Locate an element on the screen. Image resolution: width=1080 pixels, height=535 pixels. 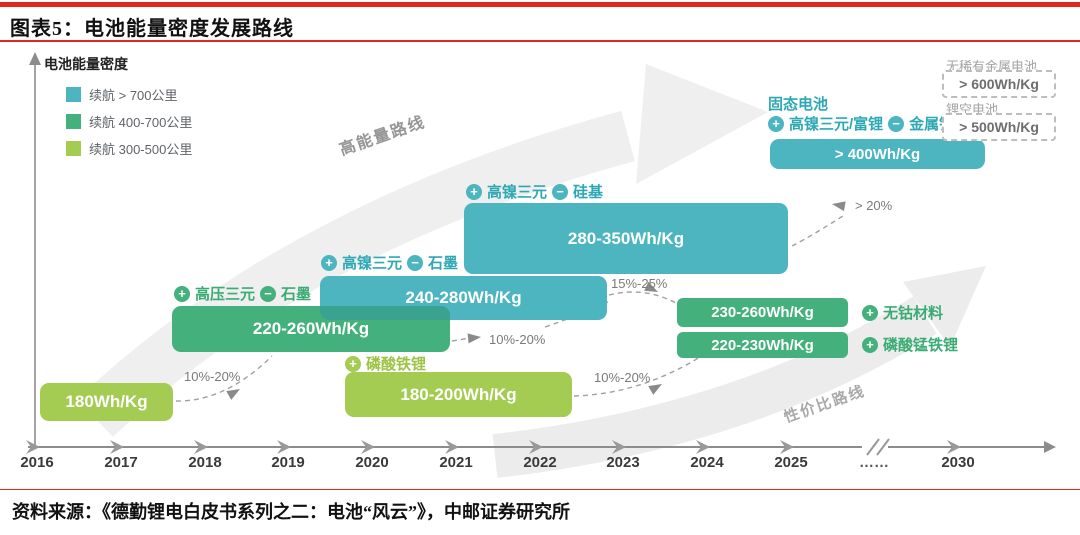
legend-swatch-lightgreen is located at coordinates (73, 148).